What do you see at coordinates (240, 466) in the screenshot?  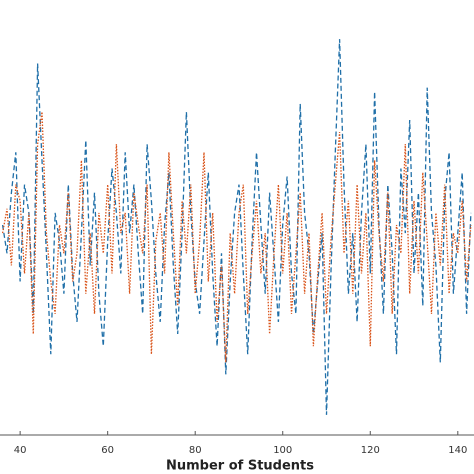 I see `x-axis-label: Number of Students` at bounding box center [240, 466].